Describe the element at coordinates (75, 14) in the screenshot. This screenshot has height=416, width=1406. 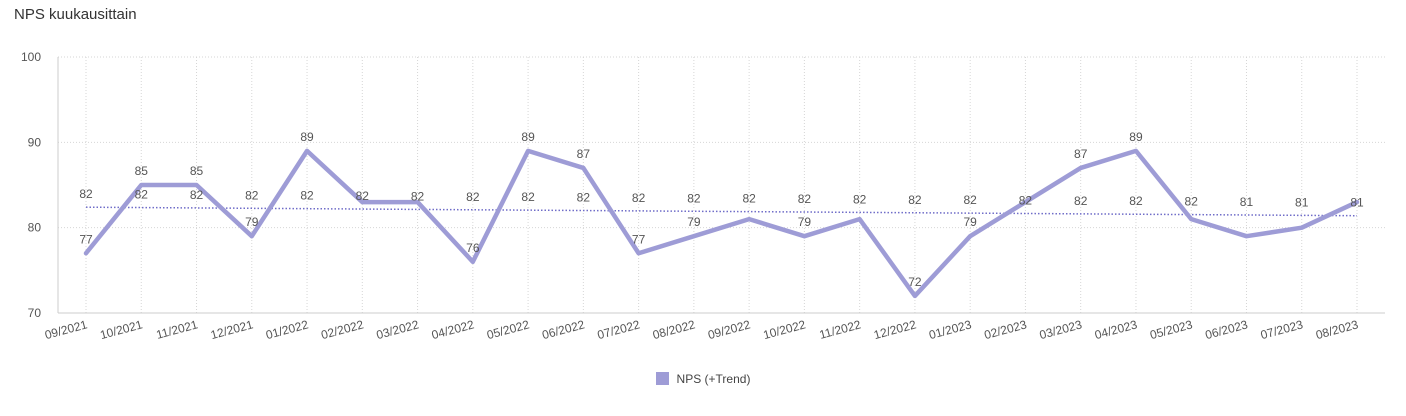
I see `chart-title: NPS kuukausittain` at that location.